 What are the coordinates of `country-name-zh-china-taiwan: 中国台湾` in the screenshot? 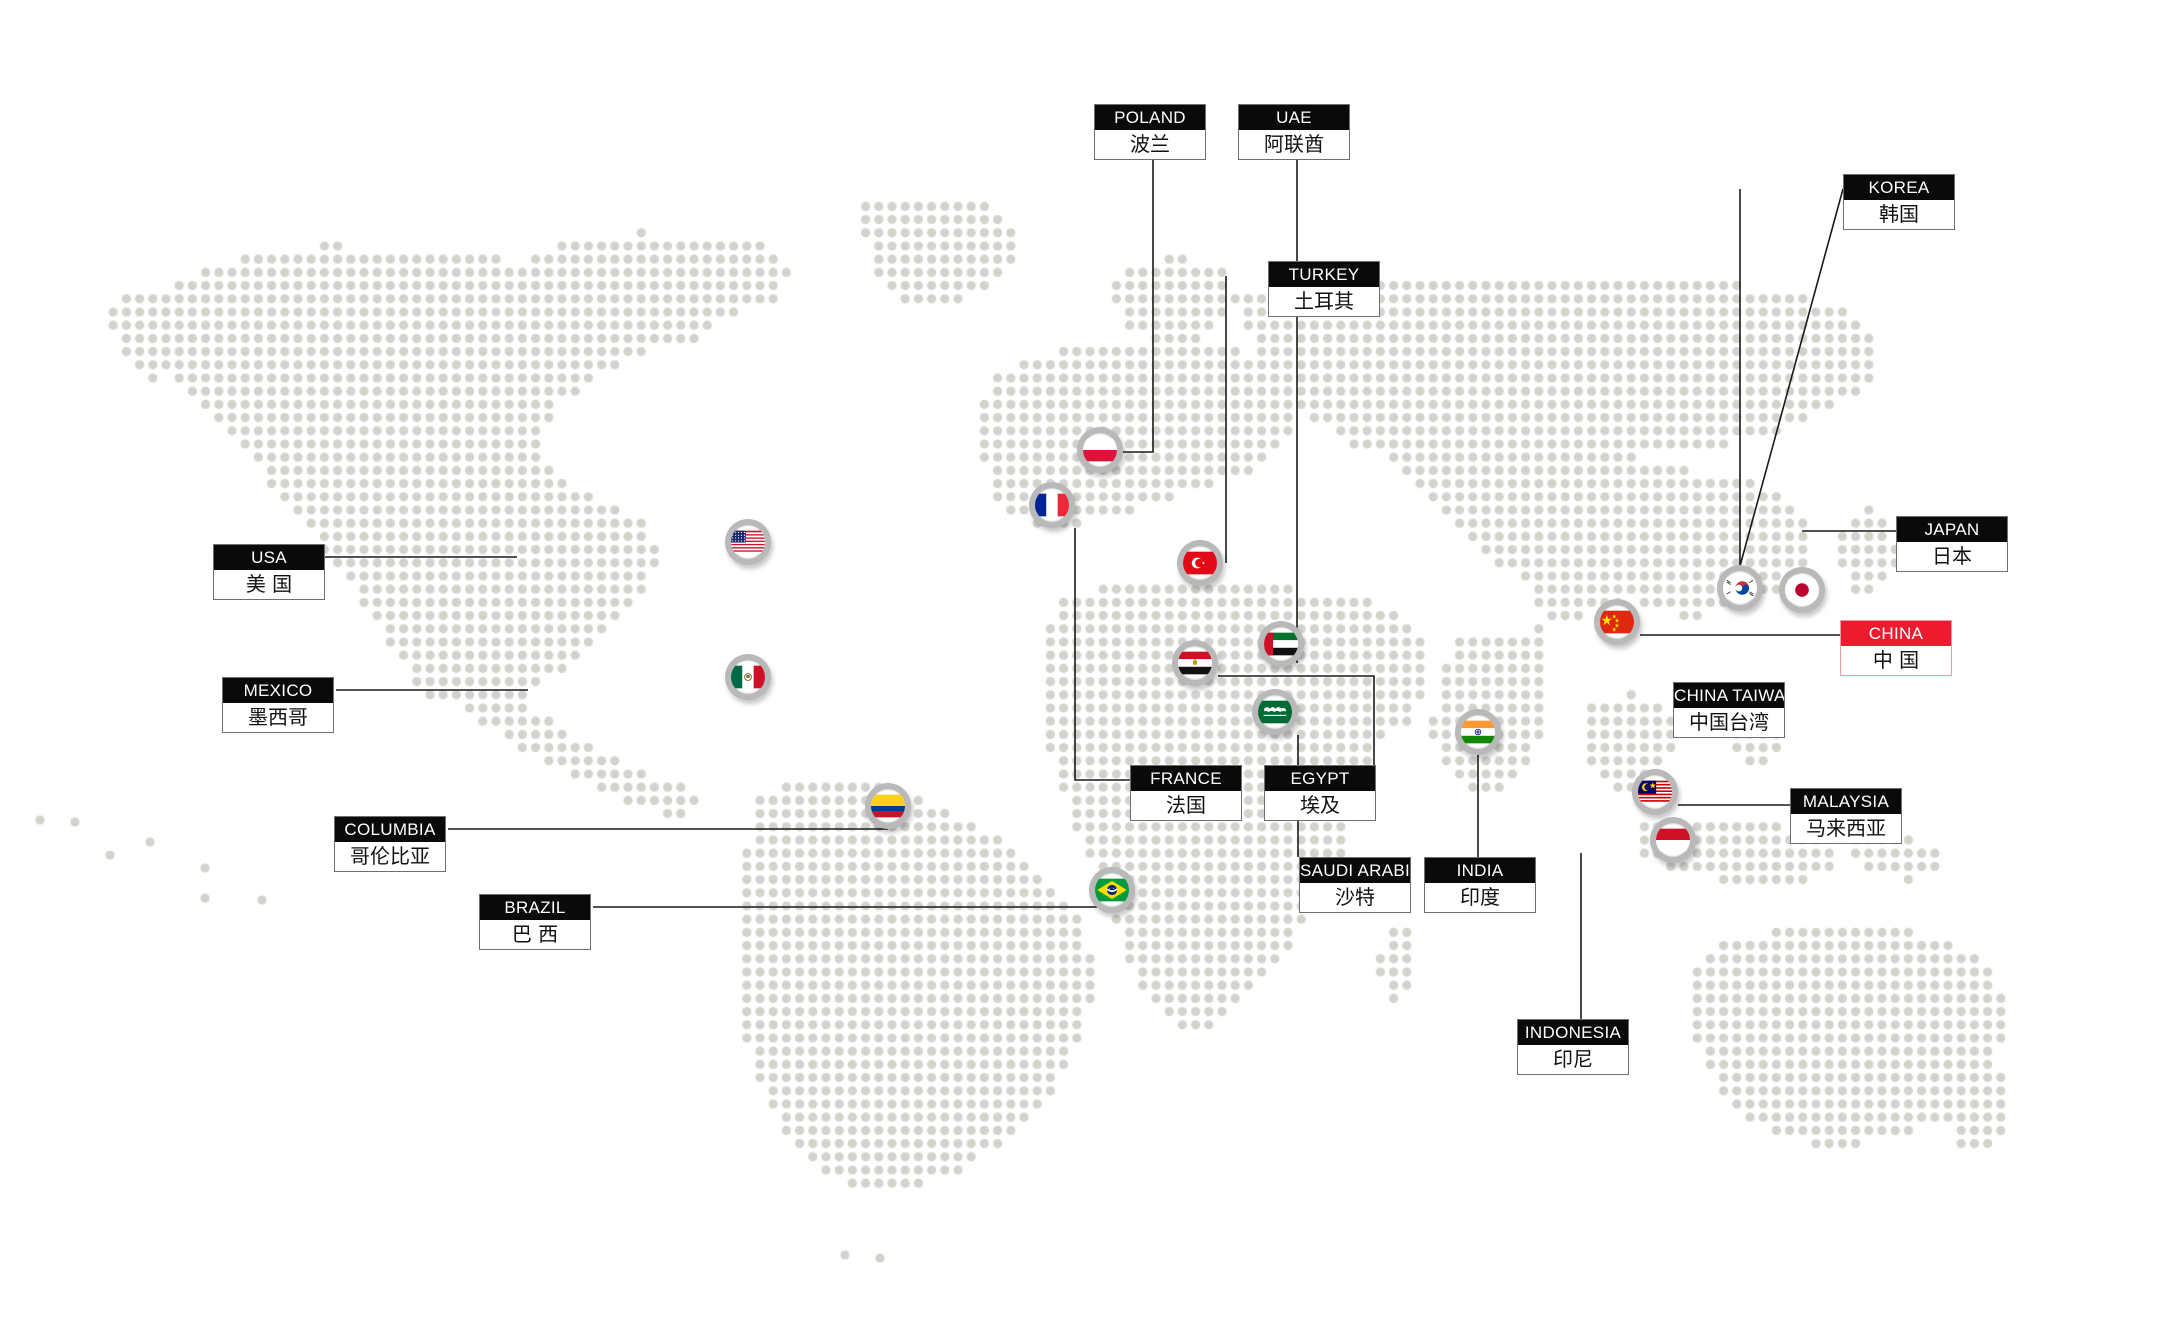 It's located at (1729, 722).